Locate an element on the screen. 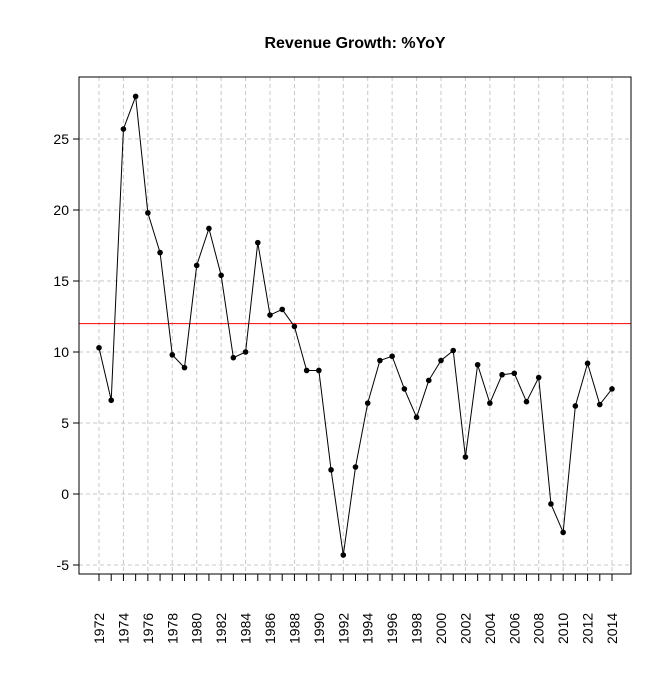 The height and width of the screenshot is (677, 672). x-tick-label: 2014 is located at coordinates (612, 628).